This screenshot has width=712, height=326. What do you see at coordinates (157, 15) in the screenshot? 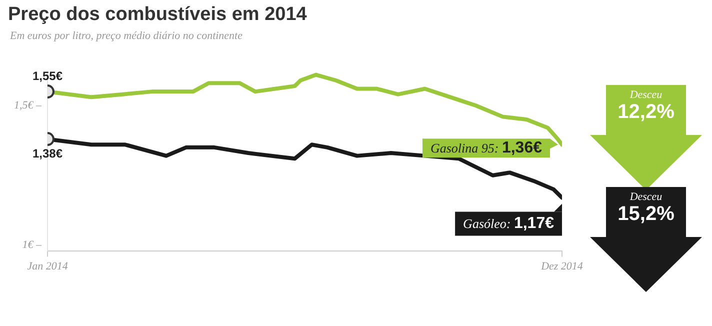
I see `chart-title: Preço dos combustíveis em 2014` at bounding box center [157, 15].